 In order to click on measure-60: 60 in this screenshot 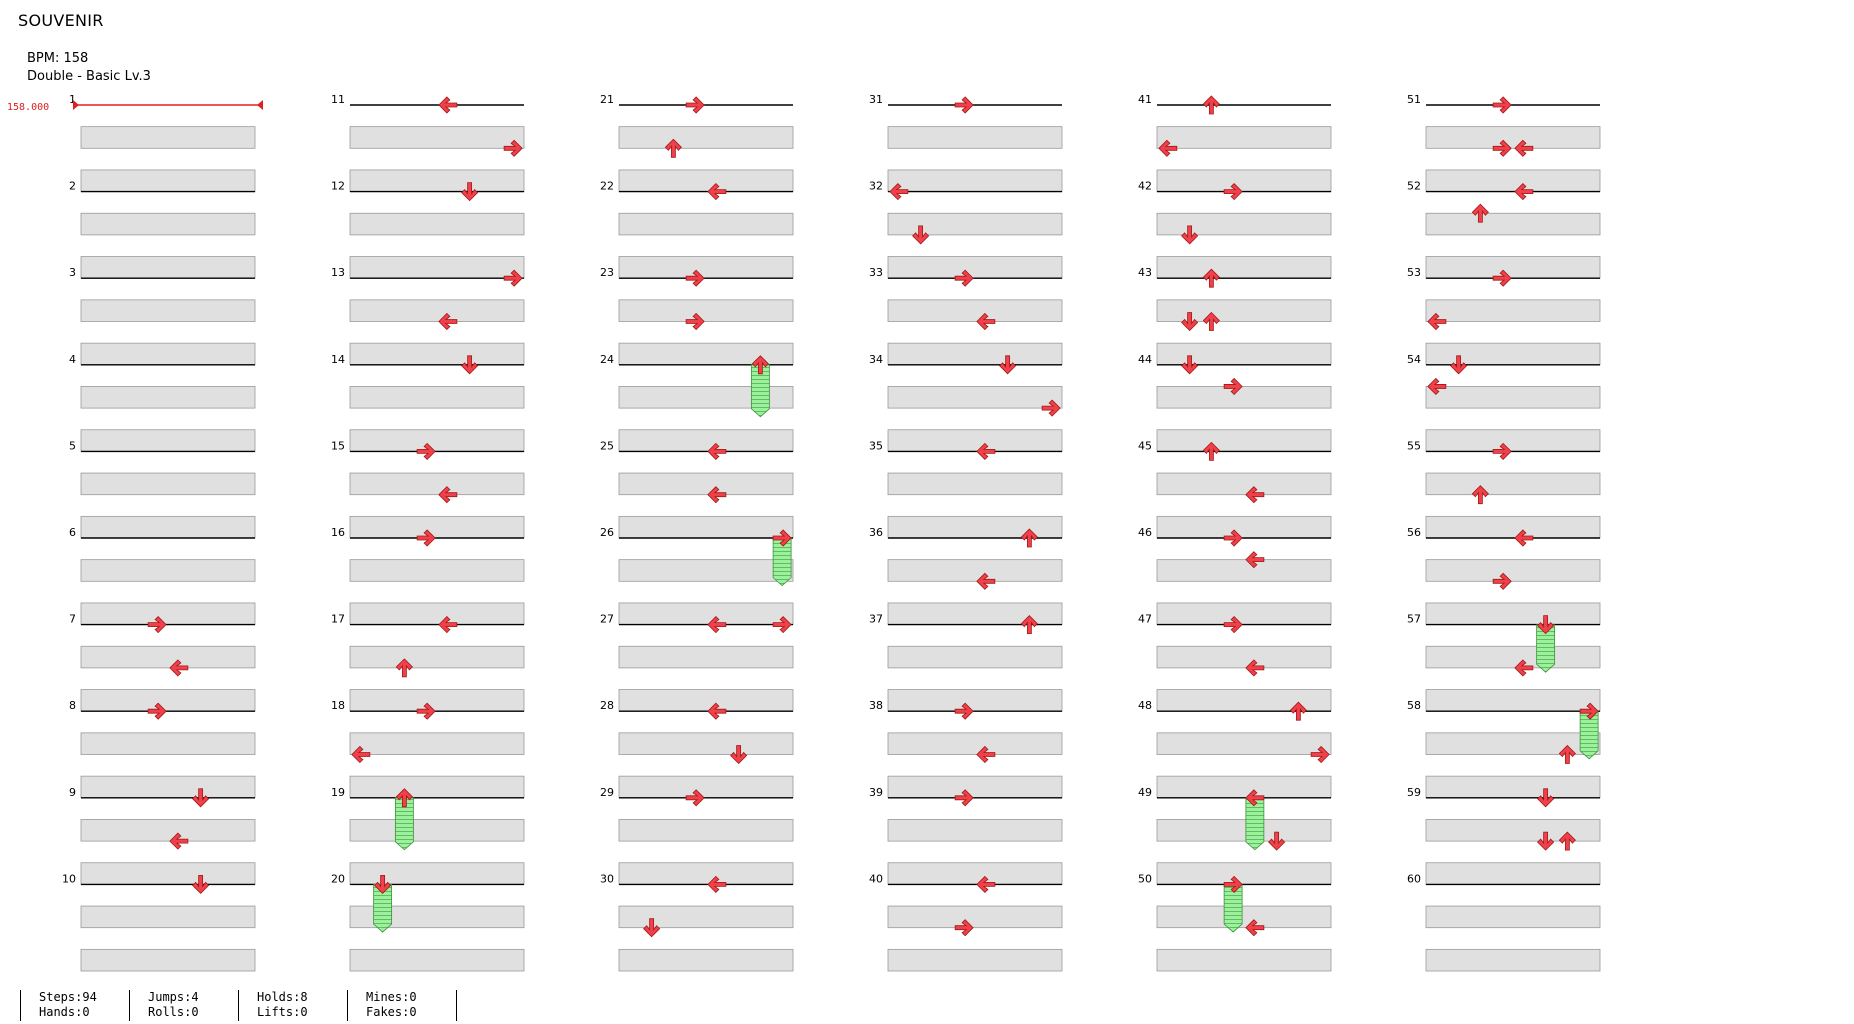, I will do `click(1504, 922)`.